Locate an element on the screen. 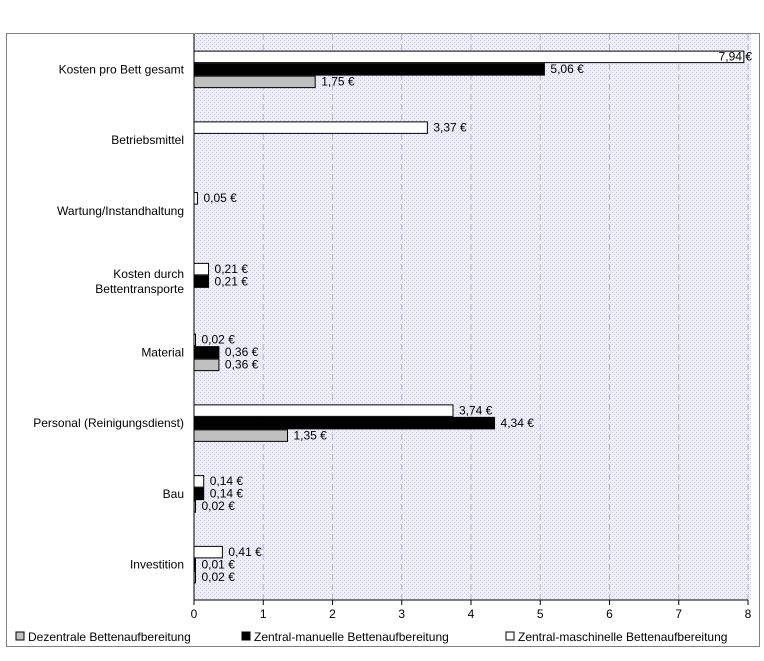  x-tick-label: 7 is located at coordinates (678, 614).